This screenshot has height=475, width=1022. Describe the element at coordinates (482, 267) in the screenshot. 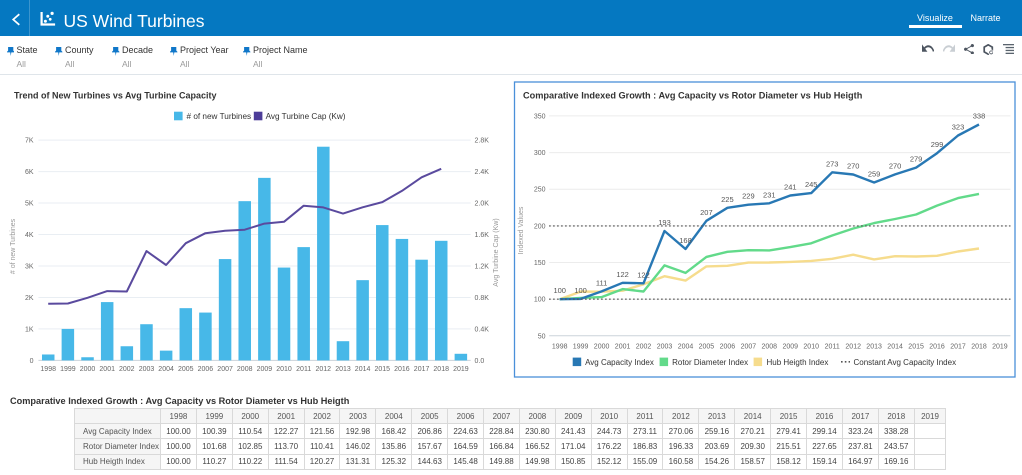

I see `svg-text: 1.2K` at that location.